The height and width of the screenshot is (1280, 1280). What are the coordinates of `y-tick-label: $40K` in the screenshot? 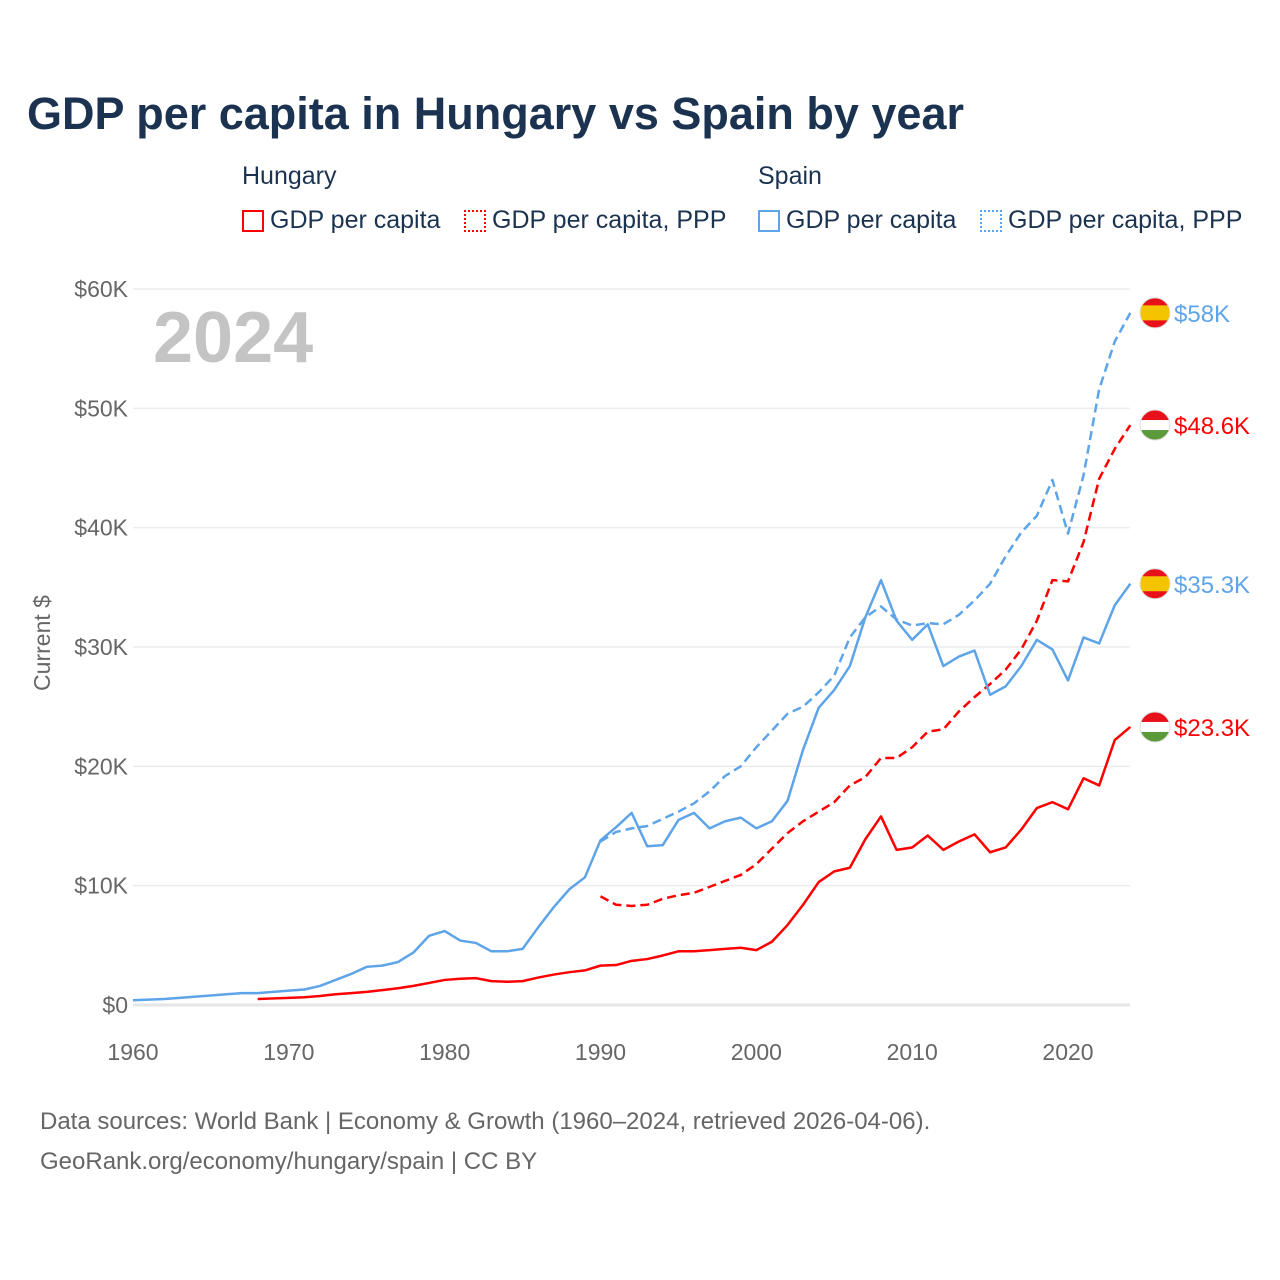 It's located at (101, 528).